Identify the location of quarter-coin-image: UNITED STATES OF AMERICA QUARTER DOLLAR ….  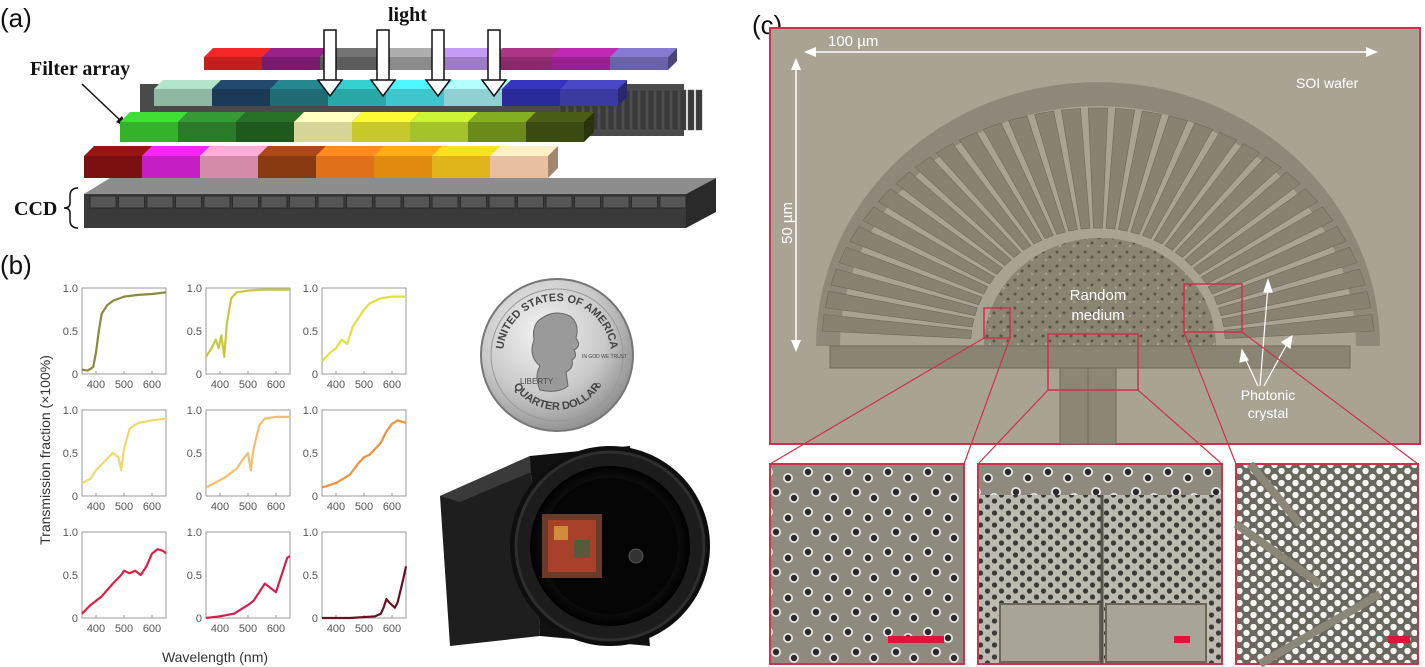
(557, 355).